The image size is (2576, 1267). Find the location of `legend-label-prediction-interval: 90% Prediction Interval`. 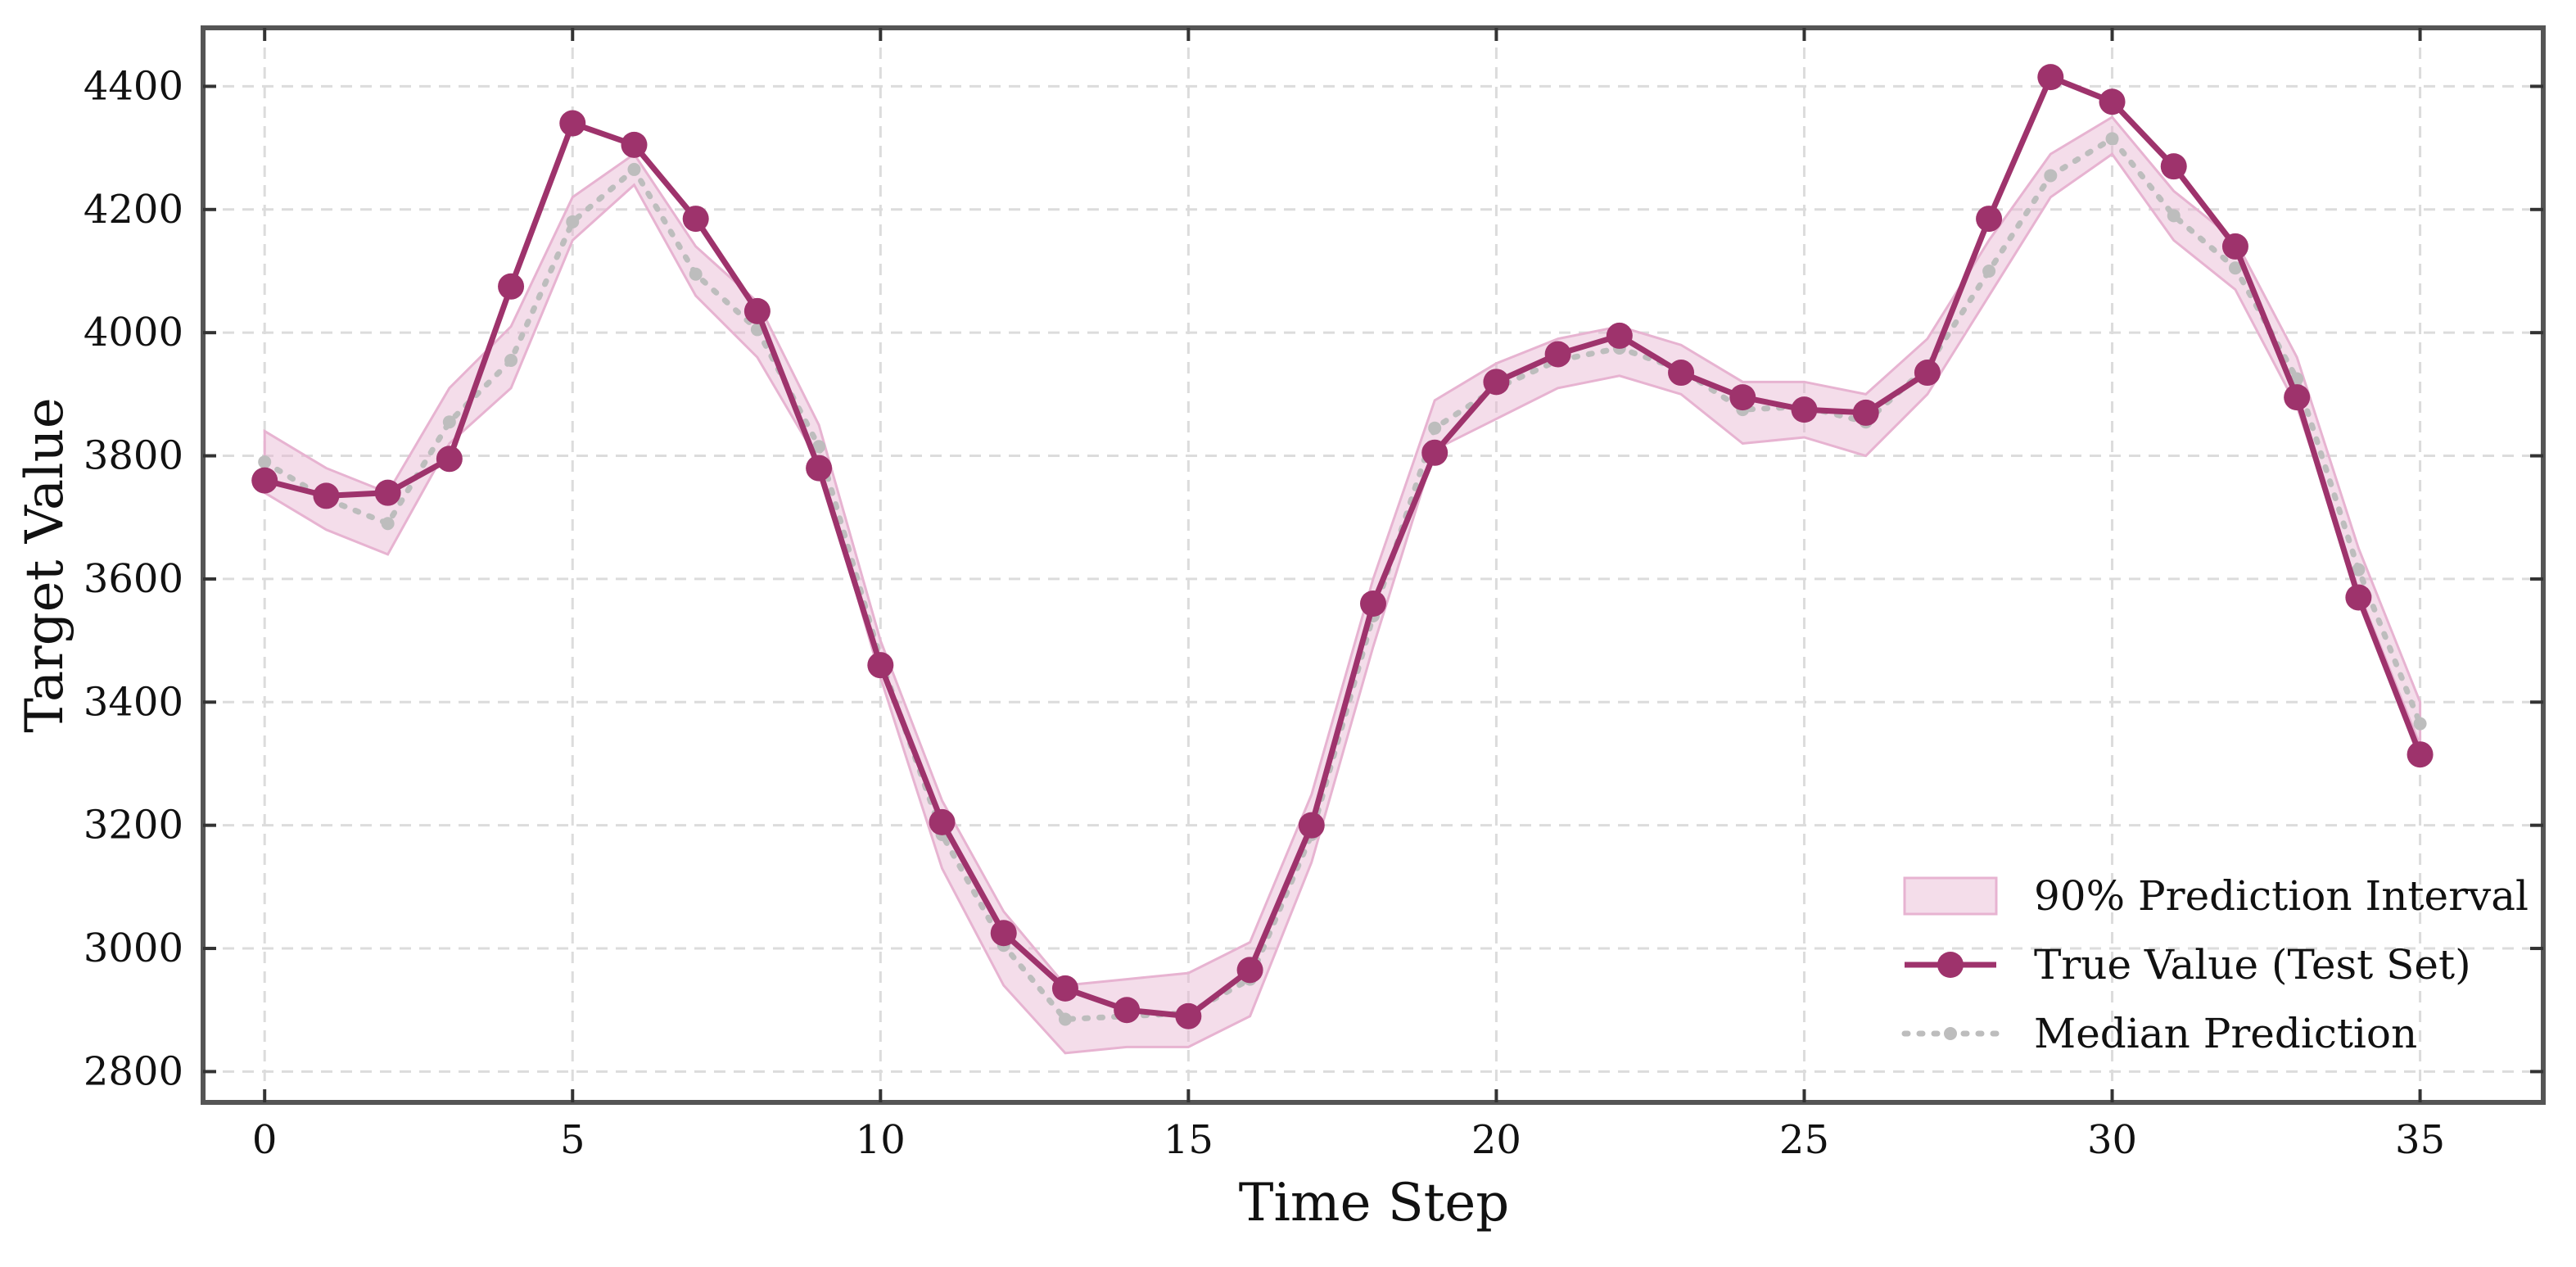

legend-label-prediction-interval: 90% Prediction Interval is located at coordinates (2281, 896).